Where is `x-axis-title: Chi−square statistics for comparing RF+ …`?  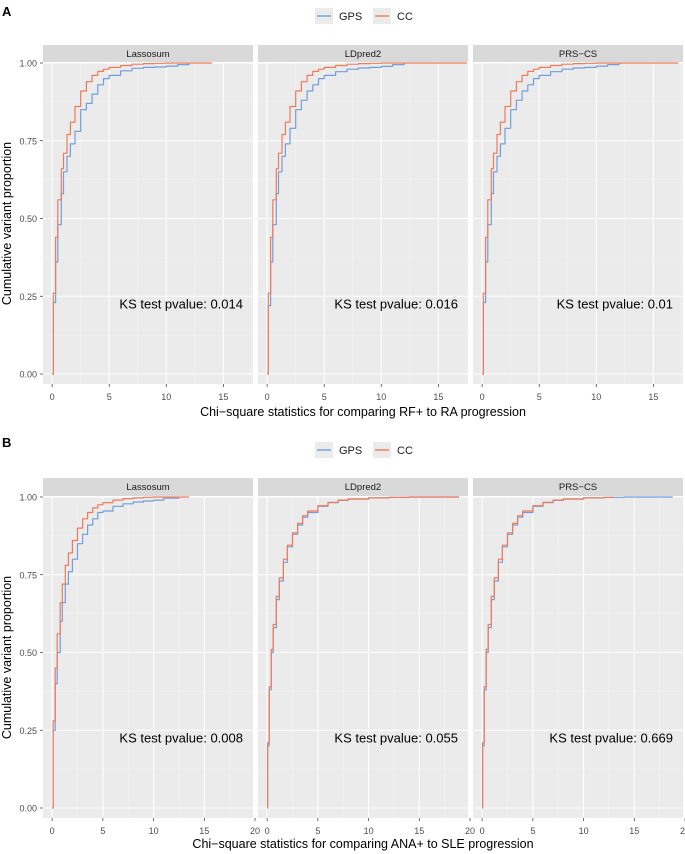
x-axis-title: Chi−square statistics for comparing RF+ … is located at coordinates (363, 412).